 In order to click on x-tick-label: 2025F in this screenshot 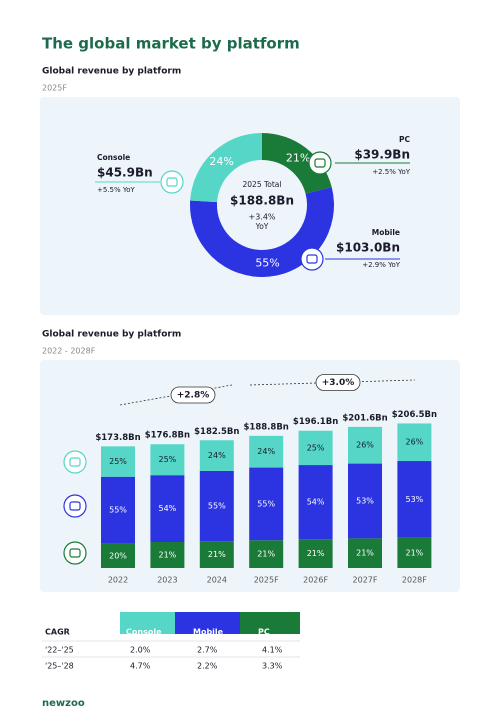, I will do `click(266, 580)`.